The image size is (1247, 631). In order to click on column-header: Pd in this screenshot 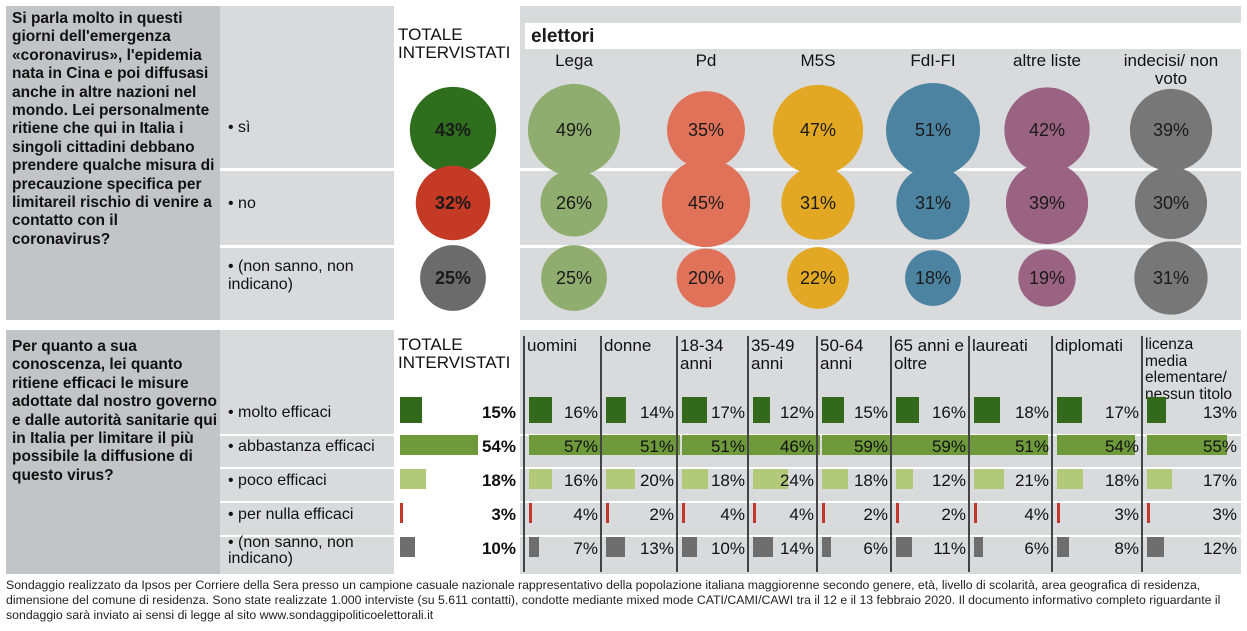, I will do `click(706, 60)`.